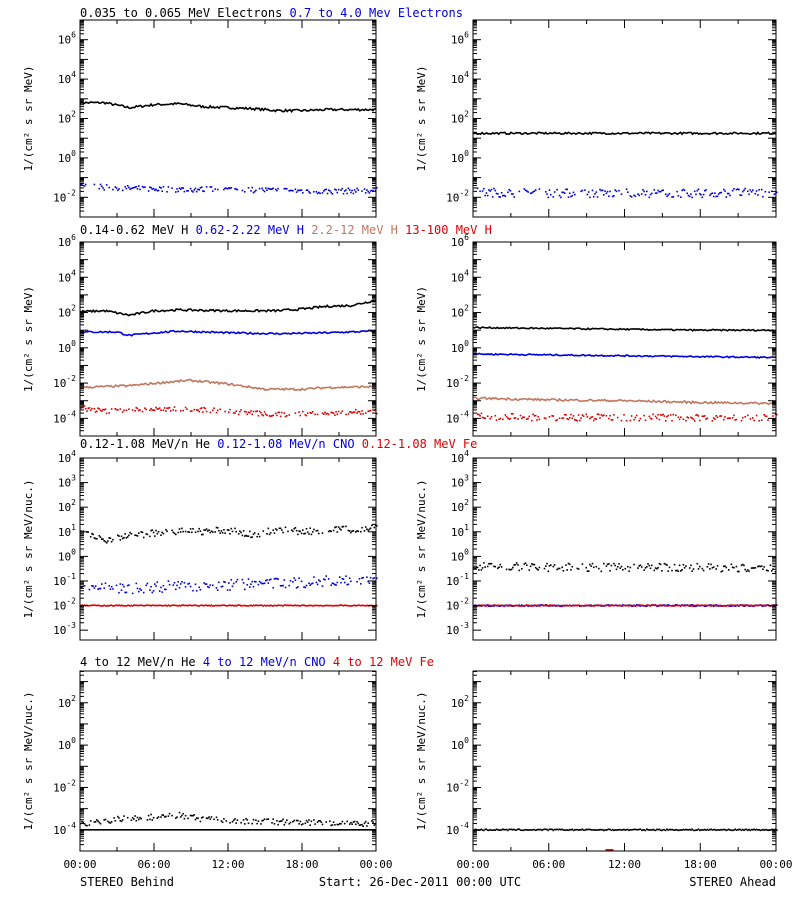  I want to click on y-axis-label: 1/(cm² s sr MeV/nuc.), so click(421, 548).